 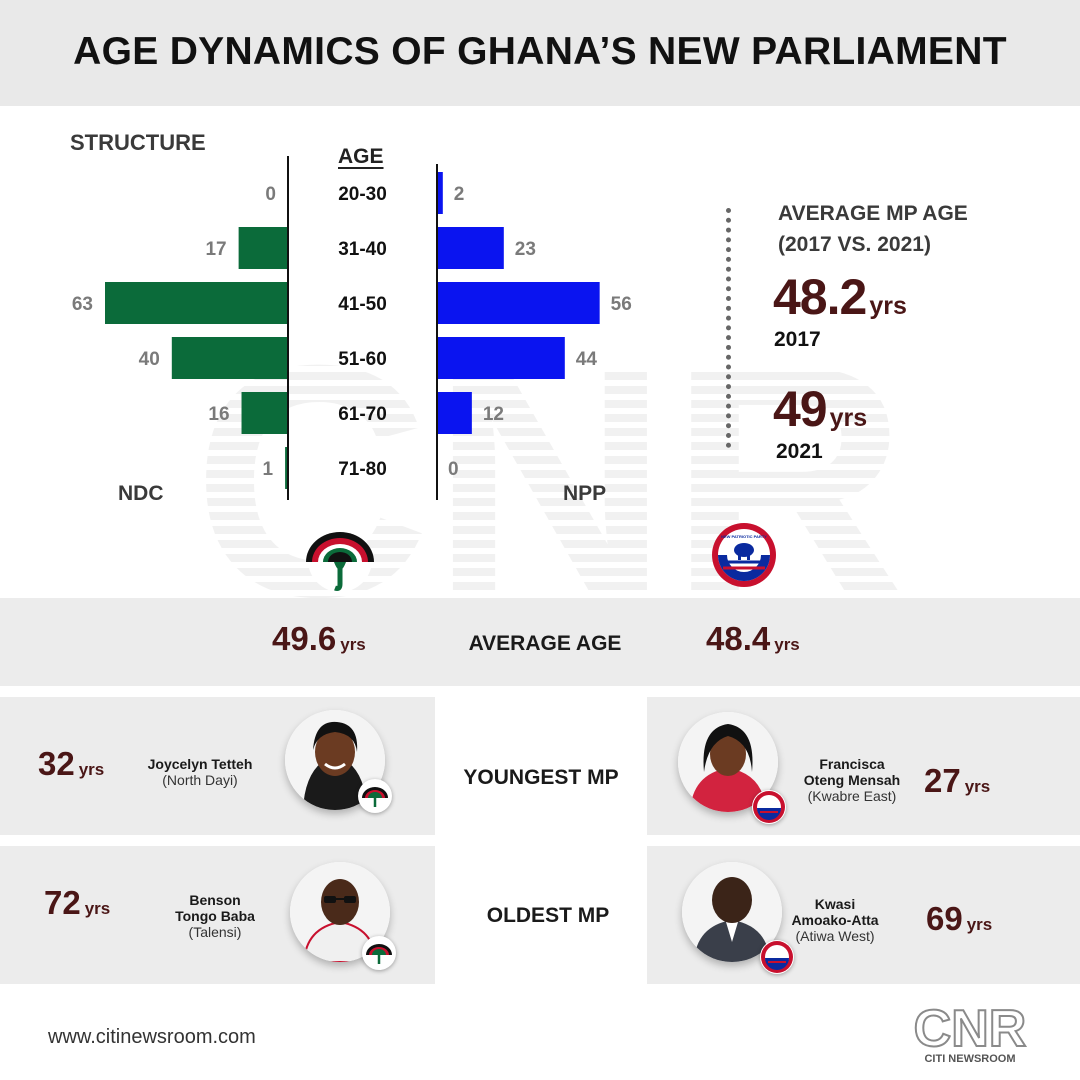 I want to click on avg-age-2021-year: 2021, so click(x=799, y=451).